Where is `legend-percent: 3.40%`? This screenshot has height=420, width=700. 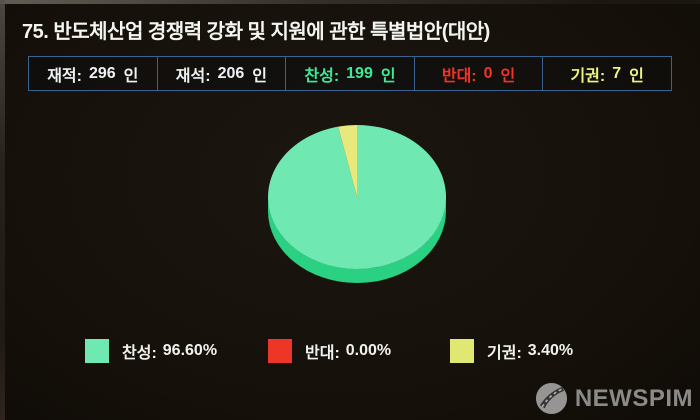
legend-percent: 3.40% is located at coordinates (550, 350).